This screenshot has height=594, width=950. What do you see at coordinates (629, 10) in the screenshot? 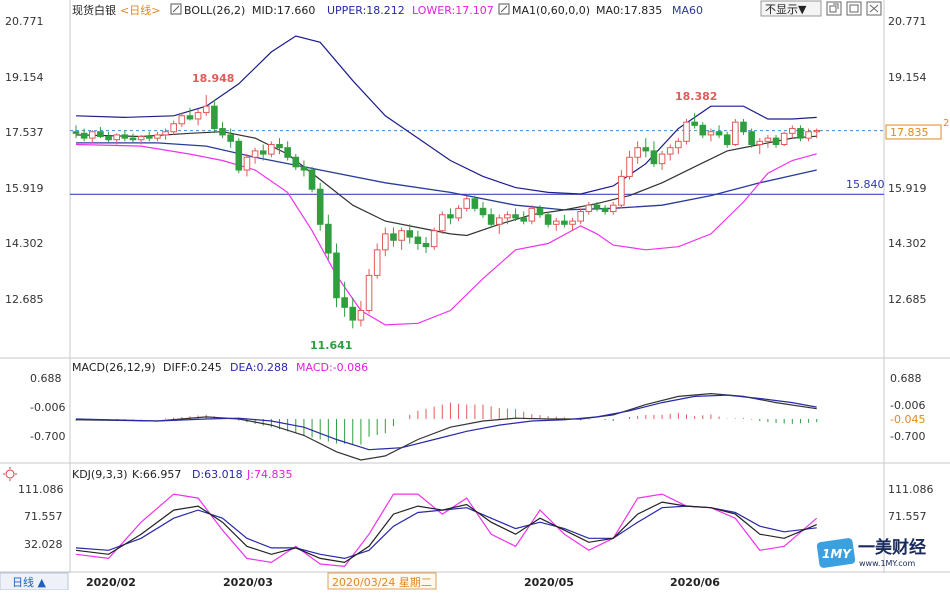
I see `ma0-value: MA0:17.835` at bounding box center [629, 10].